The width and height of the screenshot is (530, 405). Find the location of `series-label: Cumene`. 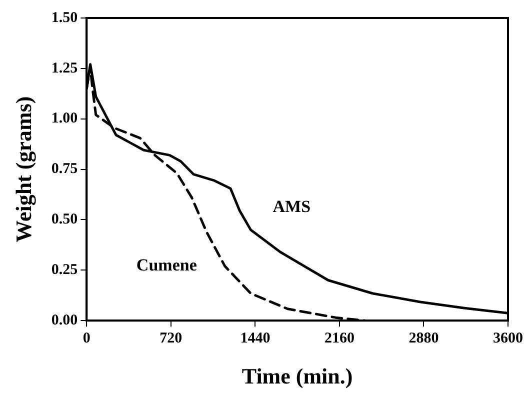

series-label: Cumene is located at coordinates (167, 265).